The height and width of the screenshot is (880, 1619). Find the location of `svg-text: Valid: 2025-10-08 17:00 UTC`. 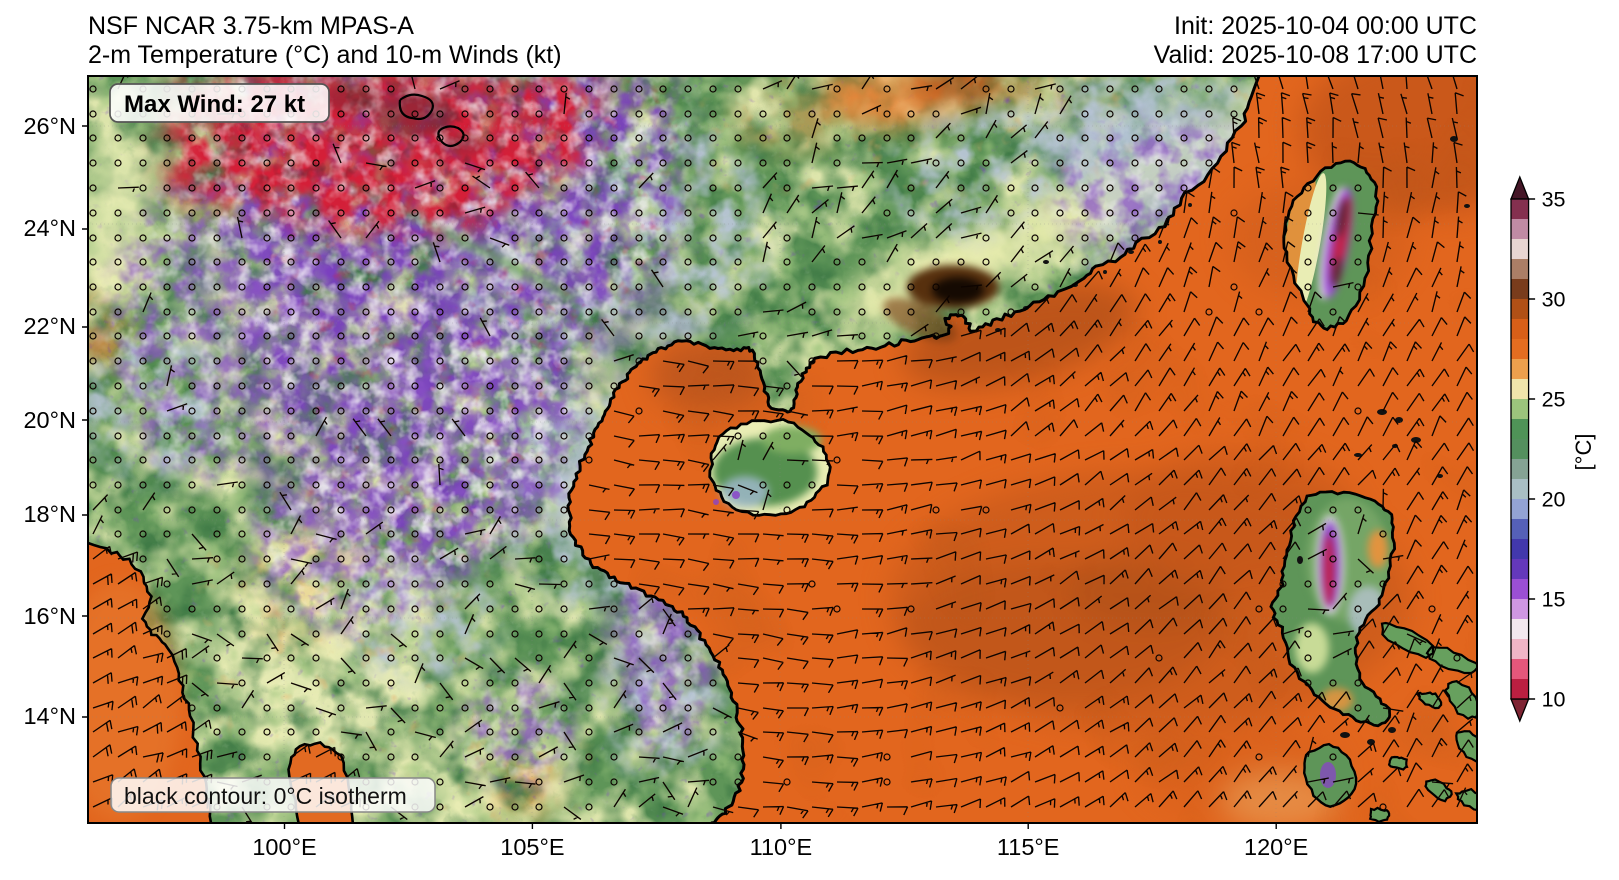

svg-text: Valid: 2025-10-08 17:00 UTC is located at coordinates (1315, 55).